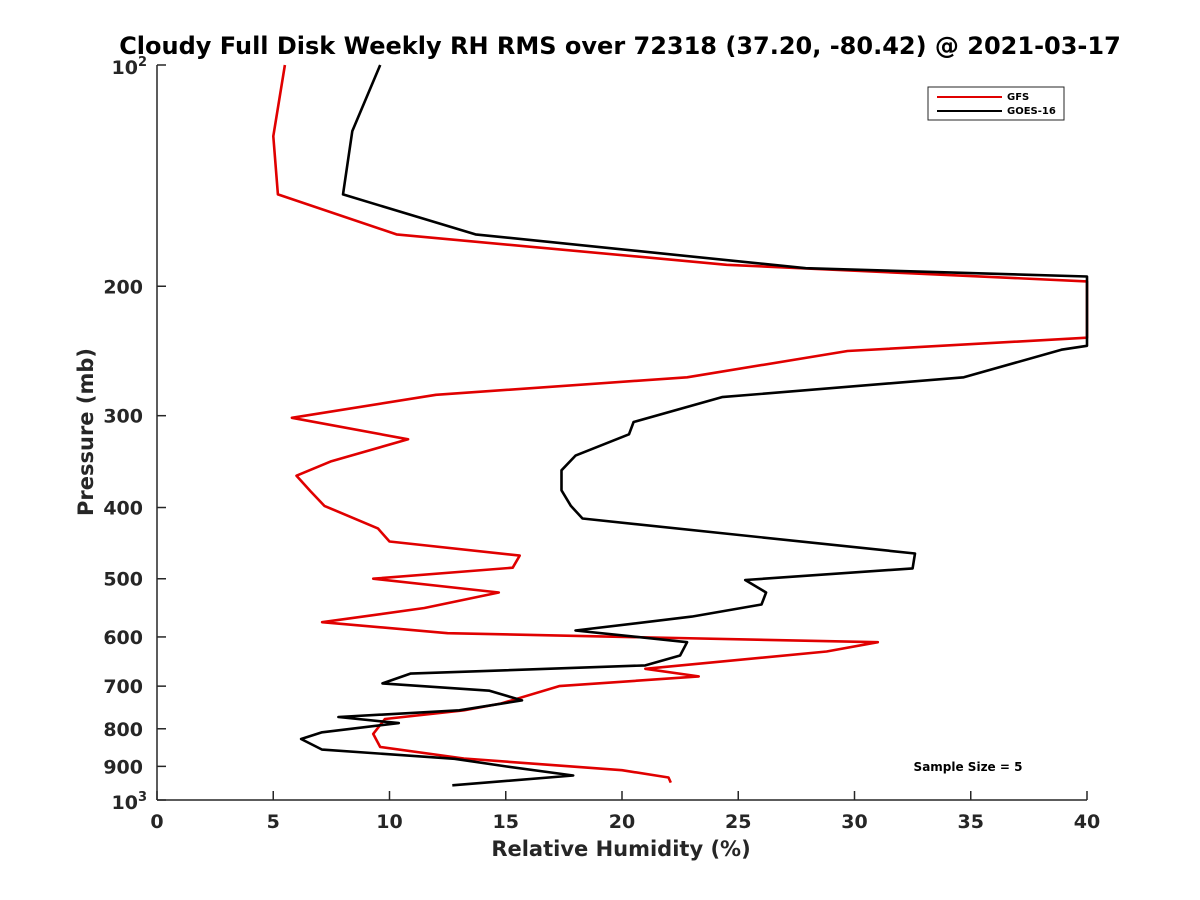  I want to click on x-tick-label: 0, so click(156, 822).